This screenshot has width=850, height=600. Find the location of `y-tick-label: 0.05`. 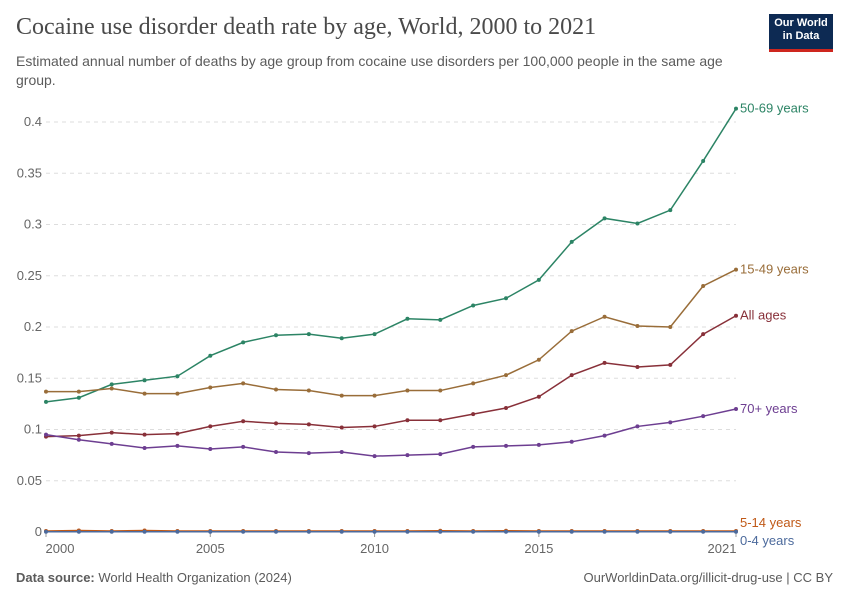

y-tick-label: 0.05 is located at coordinates (29, 480).